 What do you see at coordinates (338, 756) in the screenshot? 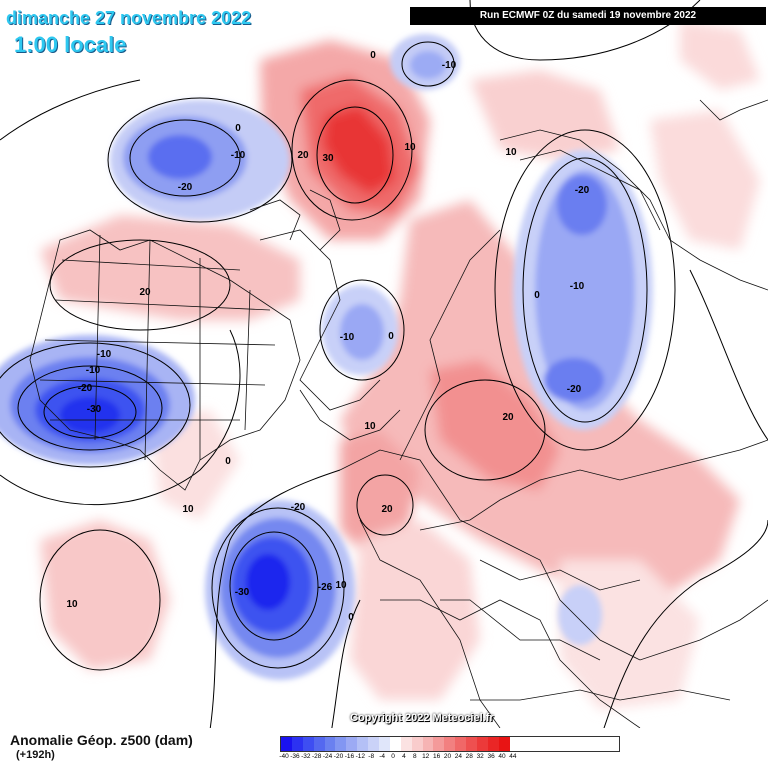
I see `legend-tick-label: -20` at bounding box center [338, 756].